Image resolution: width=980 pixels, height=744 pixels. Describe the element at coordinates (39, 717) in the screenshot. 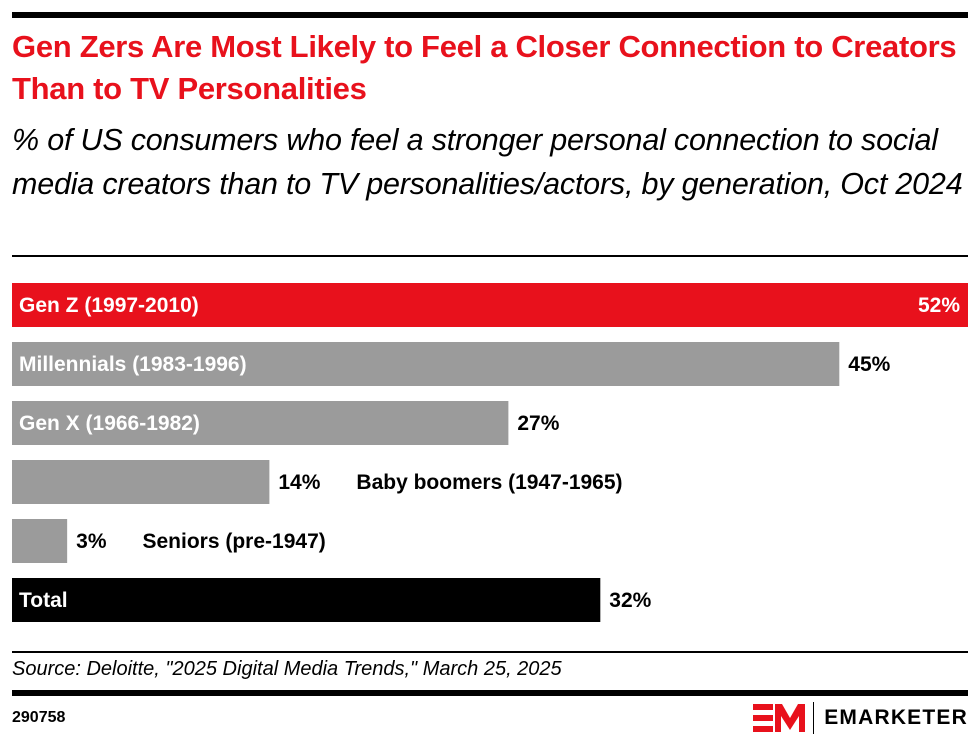

I see `chart-id: 290758` at that location.